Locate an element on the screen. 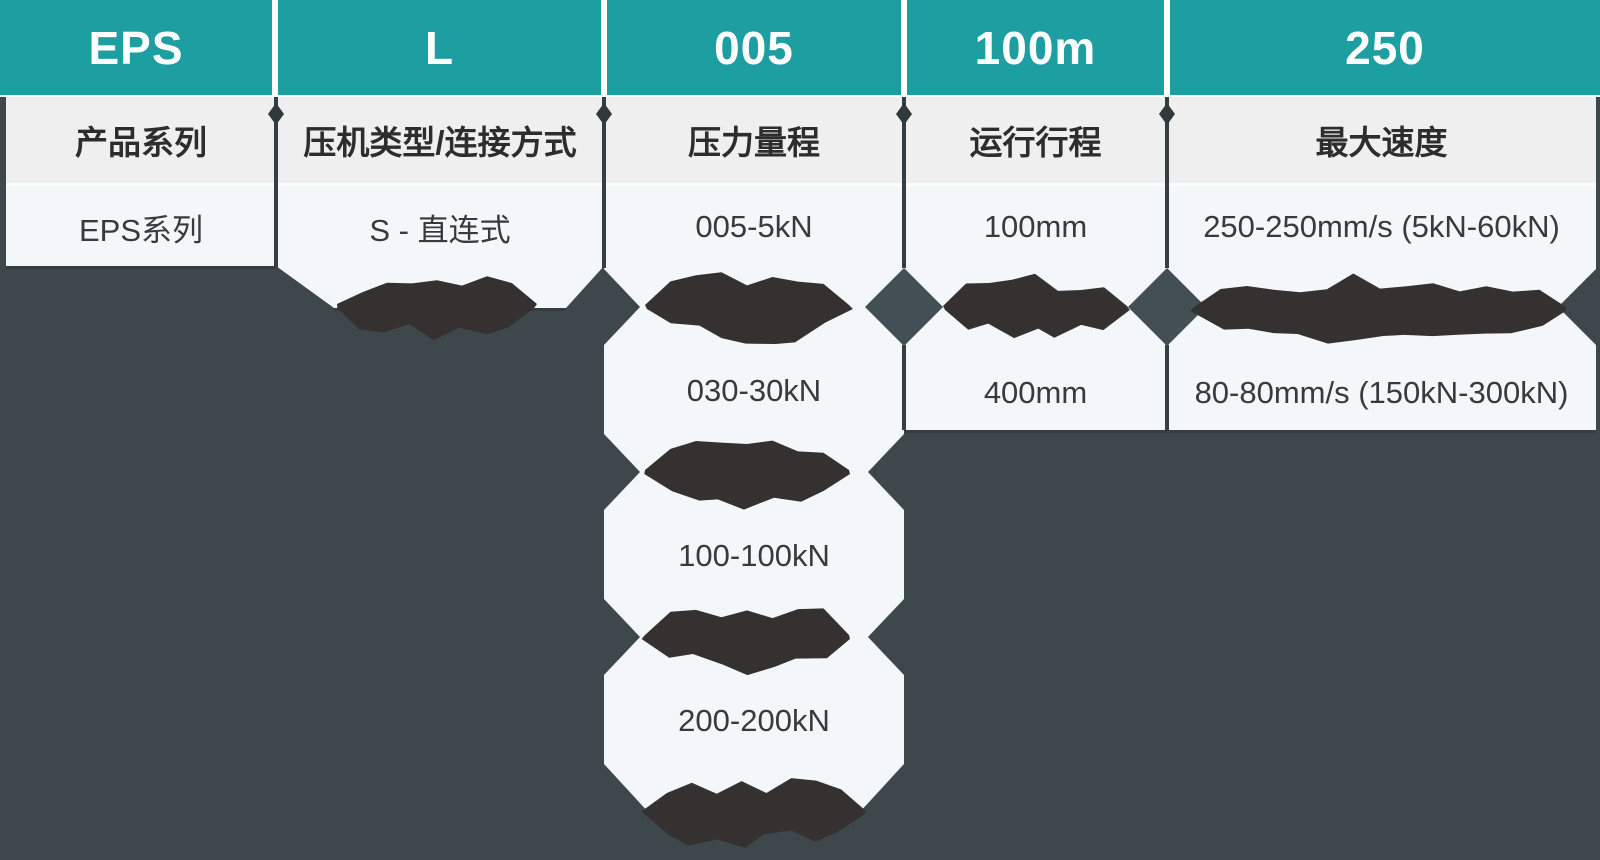  code-segment-force: 005 is located at coordinates (754, 47).